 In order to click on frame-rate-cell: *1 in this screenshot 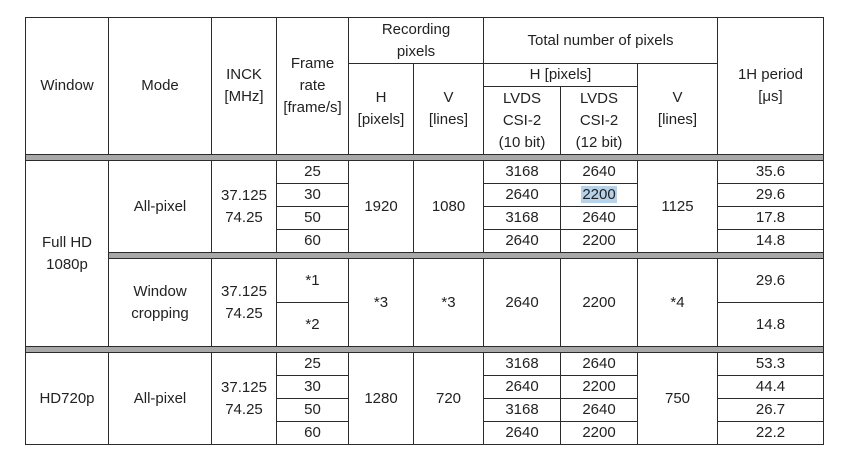, I will do `click(312, 280)`.